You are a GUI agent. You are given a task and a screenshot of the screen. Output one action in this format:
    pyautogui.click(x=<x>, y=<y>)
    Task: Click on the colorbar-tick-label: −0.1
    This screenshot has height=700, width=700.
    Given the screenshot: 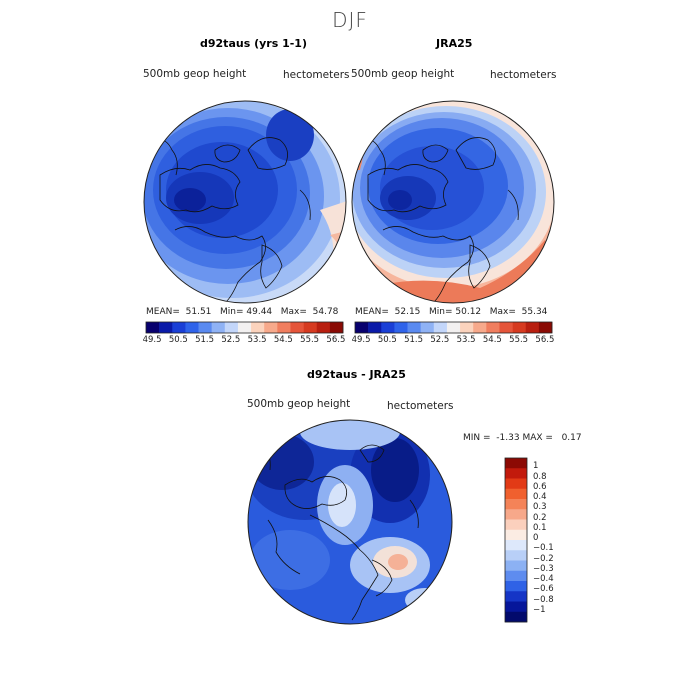 What is the action you would take?
    pyautogui.click(x=543, y=548)
    